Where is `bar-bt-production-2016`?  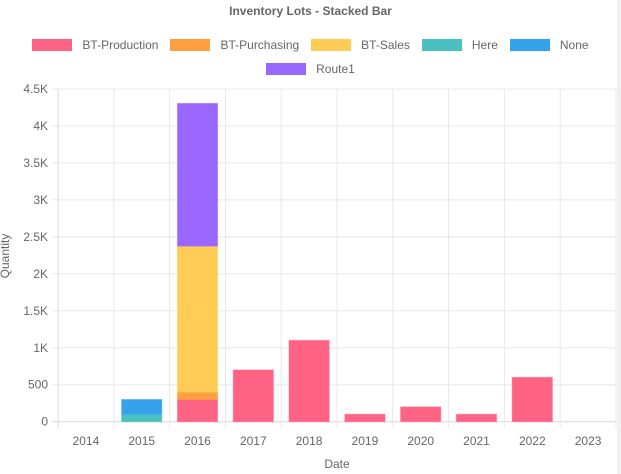 bar-bt-production-2016 is located at coordinates (197, 411).